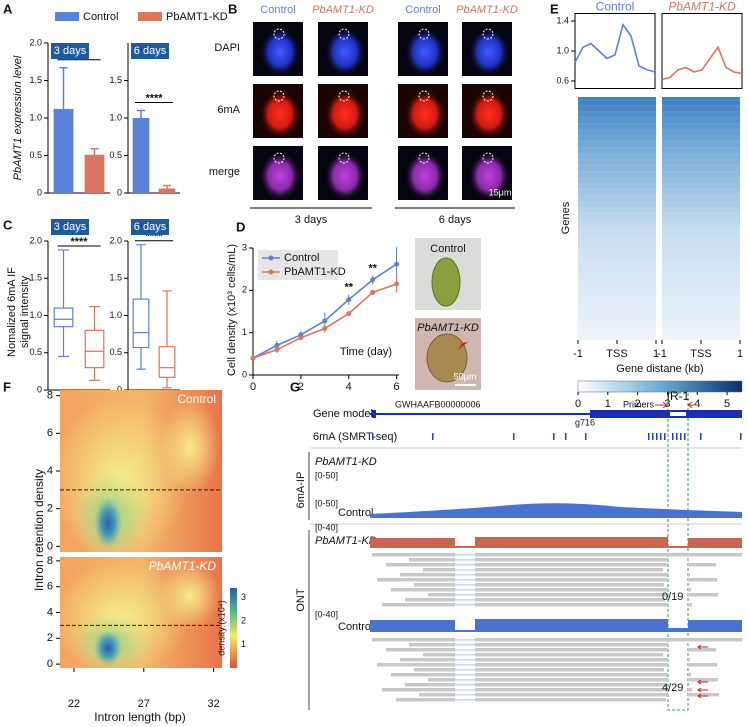 The width and height of the screenshot is (748, 727). What do you see at coordinates (39, 530) in the screenshot?
I see `axis-label: Intron retention density` at bounding box center [39, 530].